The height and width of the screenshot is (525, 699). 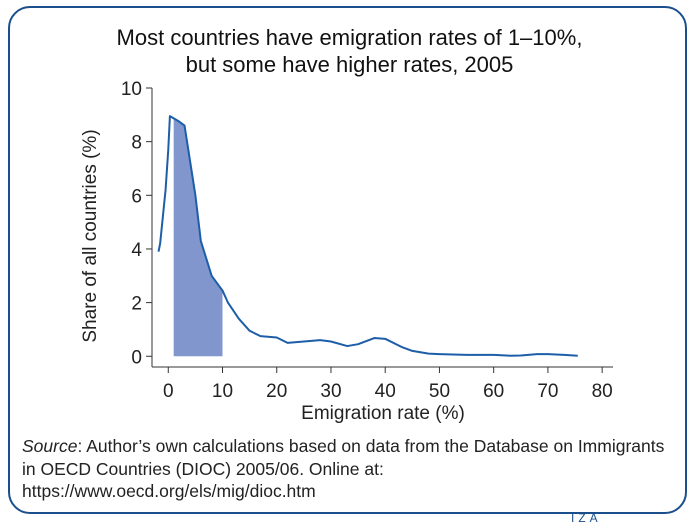 I want to click on iza-logo: IZA, so click(x=586, y=518).